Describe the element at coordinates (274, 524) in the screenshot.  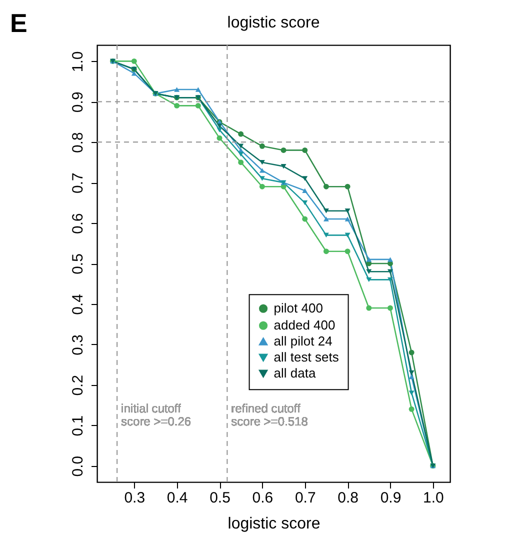
I see `x-axis-title: logistic score` at that location.